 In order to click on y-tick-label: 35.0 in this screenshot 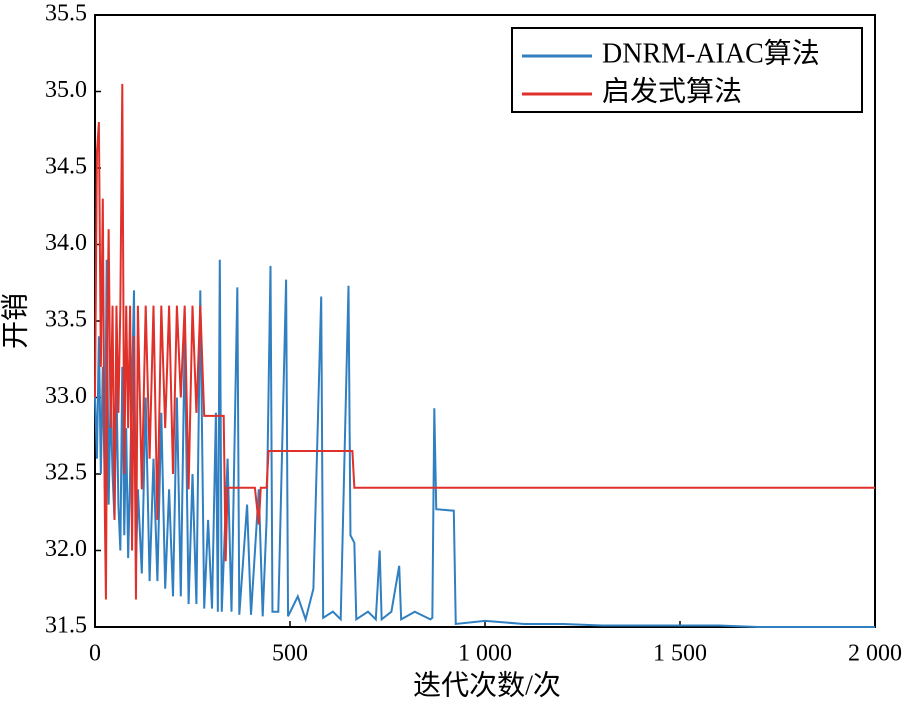, I will do `click(66, 90)`.